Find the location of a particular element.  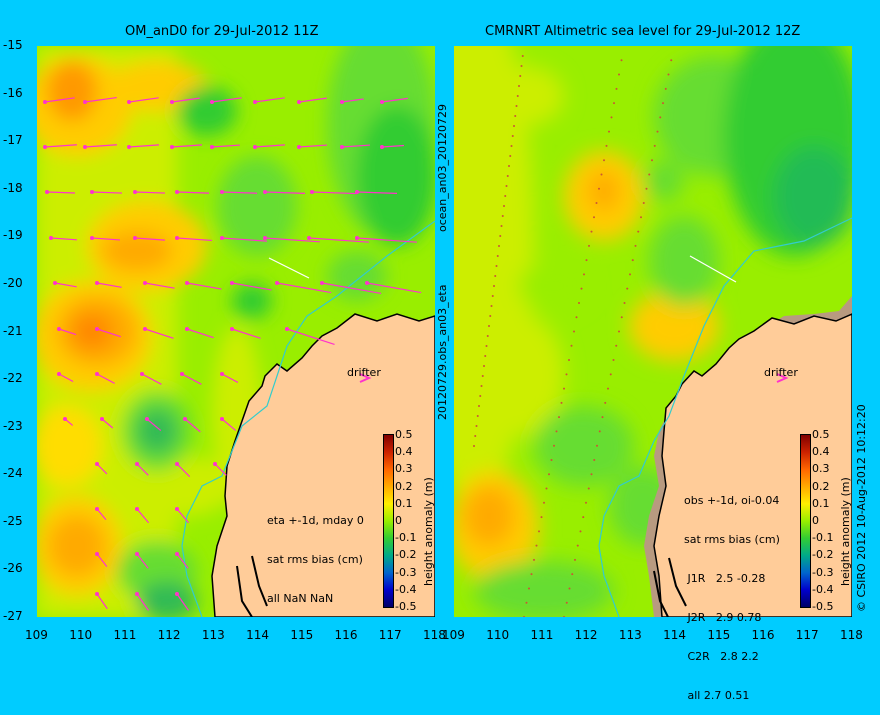

x-tick-label: 113 is located at coordinates (630, 635).